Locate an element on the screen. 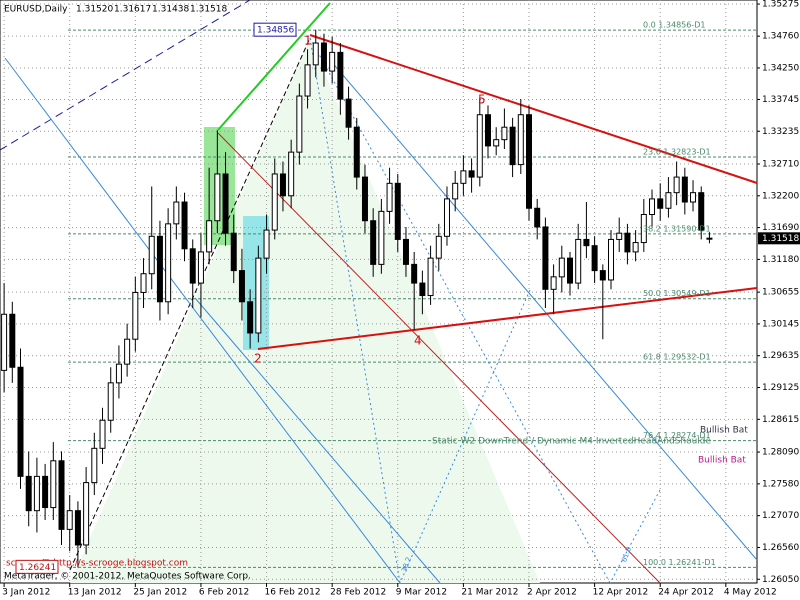 Image resolution: width=800 pixels, height=600 pixels. header-low: 1.31438 is located at coordinates (170, 10).